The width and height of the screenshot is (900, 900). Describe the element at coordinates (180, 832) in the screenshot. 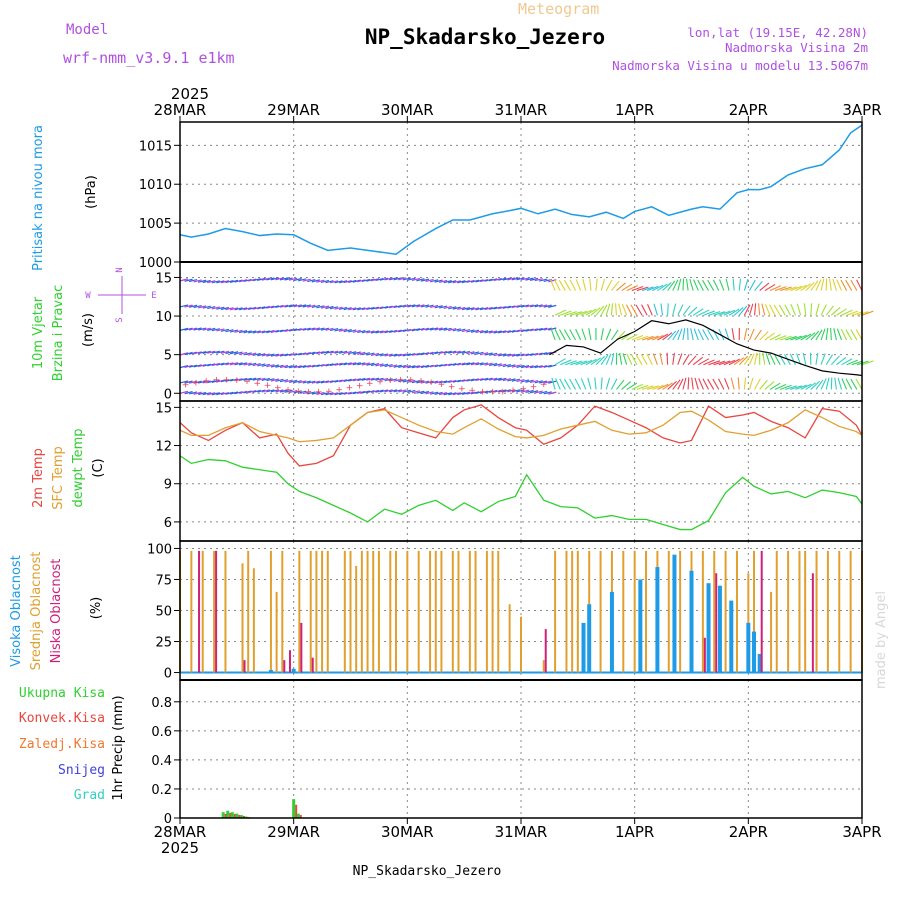

I see `date-label-bottom: 28MAR` at that location.